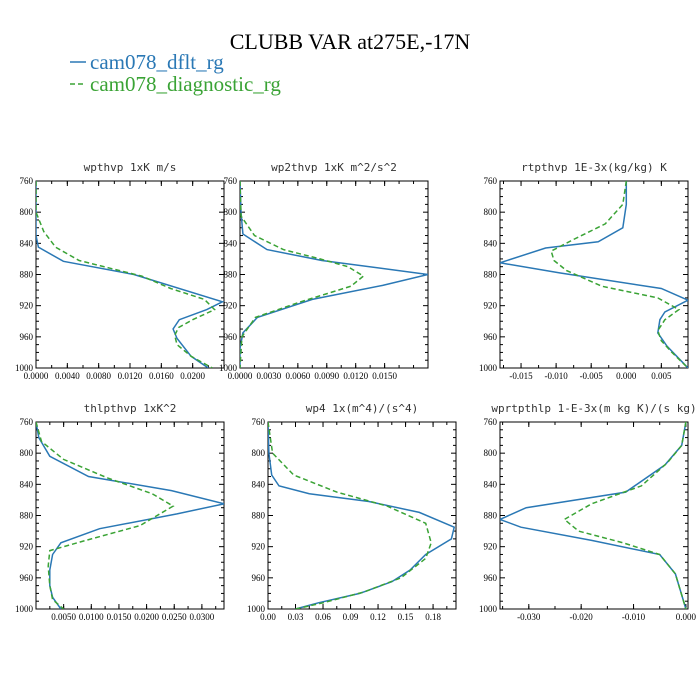 This screenshot has width=700, height=700. I want to click on x-tick-label: 0.03, so click(296, 617).